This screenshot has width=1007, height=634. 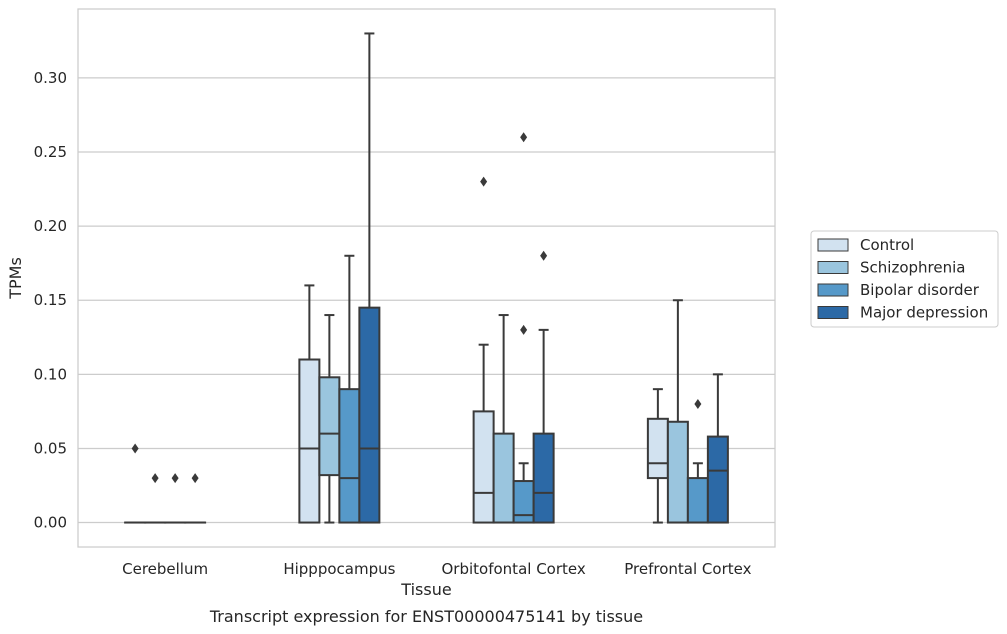 What do you see at coordinates (887, 245) in the screenshot?
I see `legend-label: Control` at bounding box center [887, 245].